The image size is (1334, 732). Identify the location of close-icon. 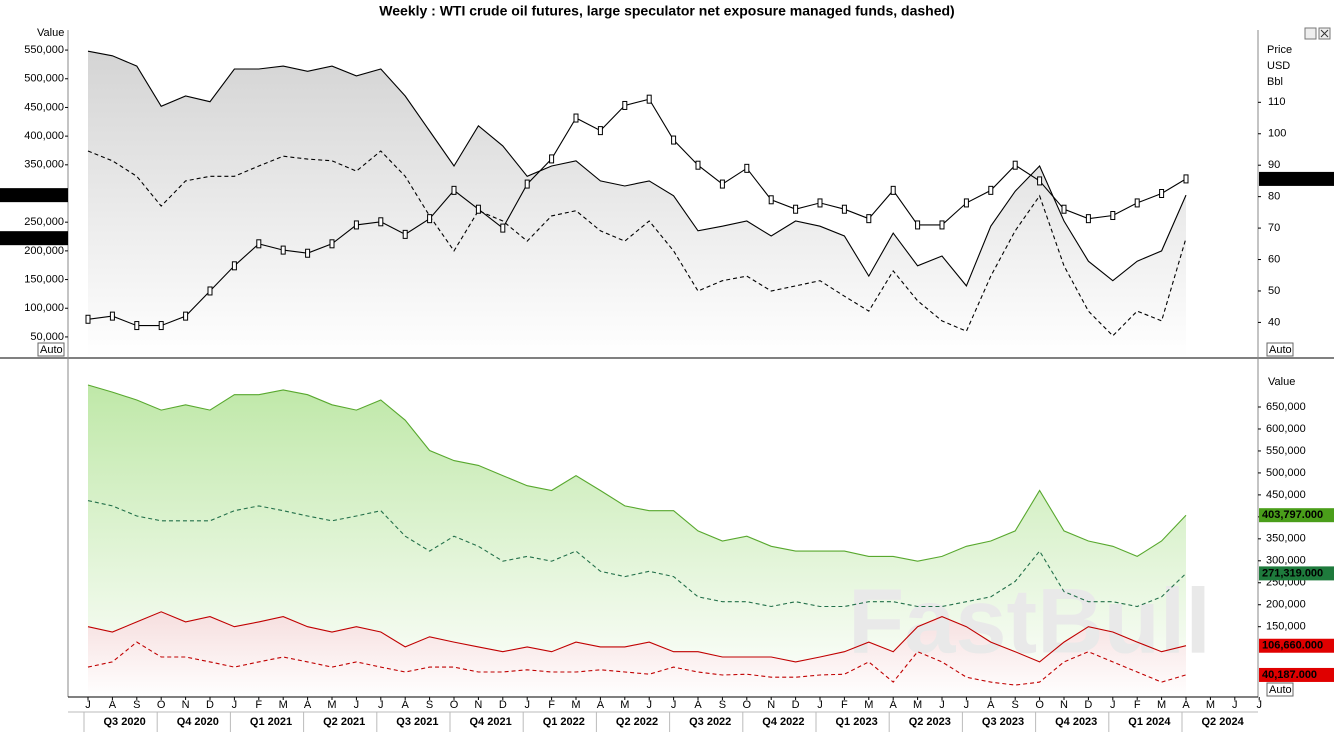
(1324, 33).